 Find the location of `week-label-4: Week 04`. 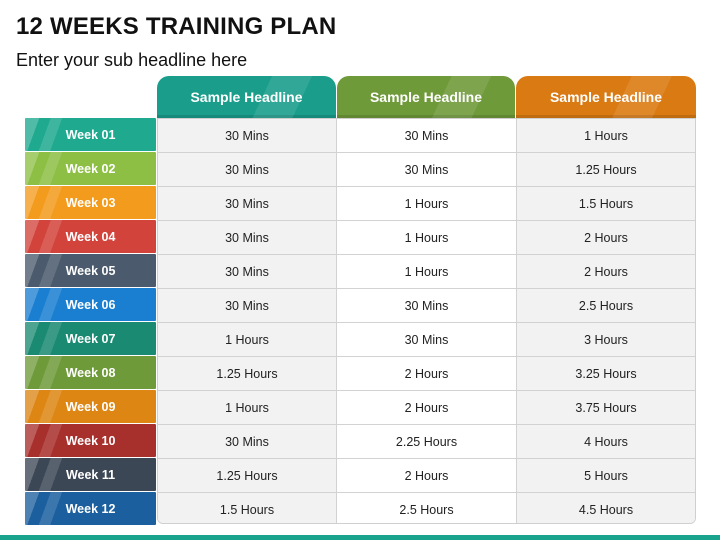

week-label-4: Week 04 is located at coordinates (90, 236).